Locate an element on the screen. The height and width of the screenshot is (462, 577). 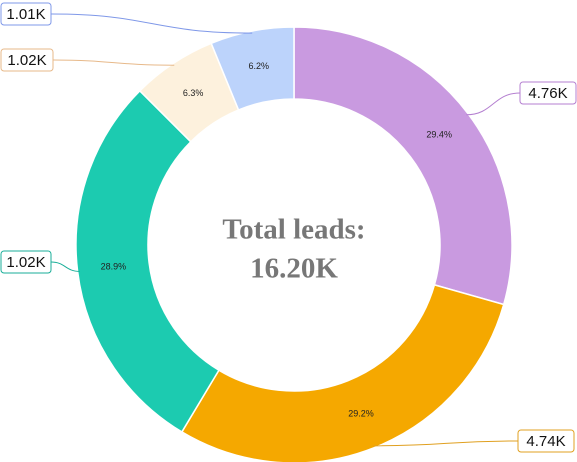
callout-label: 4.74K is located at coordinates (545, 441).